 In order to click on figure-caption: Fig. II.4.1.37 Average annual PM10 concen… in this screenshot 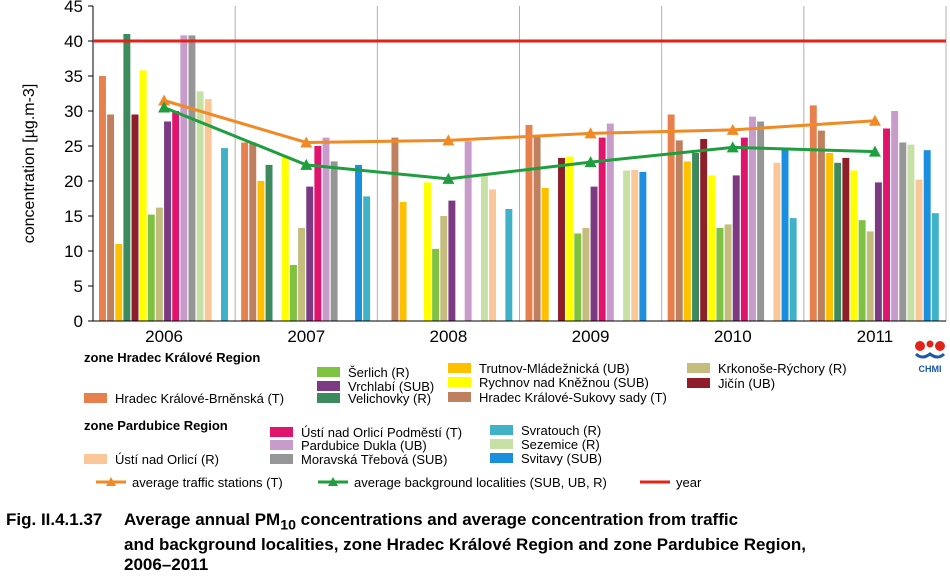, I will do `click(476, 542)`.